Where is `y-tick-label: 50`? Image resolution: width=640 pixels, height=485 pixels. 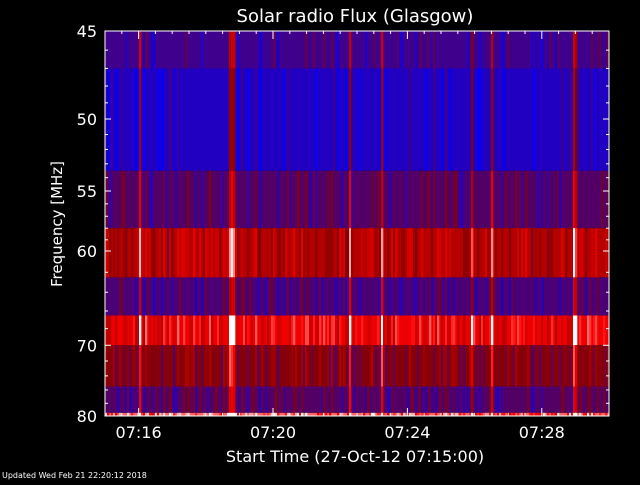 y-tick-label: 50 is located at coordinates (87, 119).